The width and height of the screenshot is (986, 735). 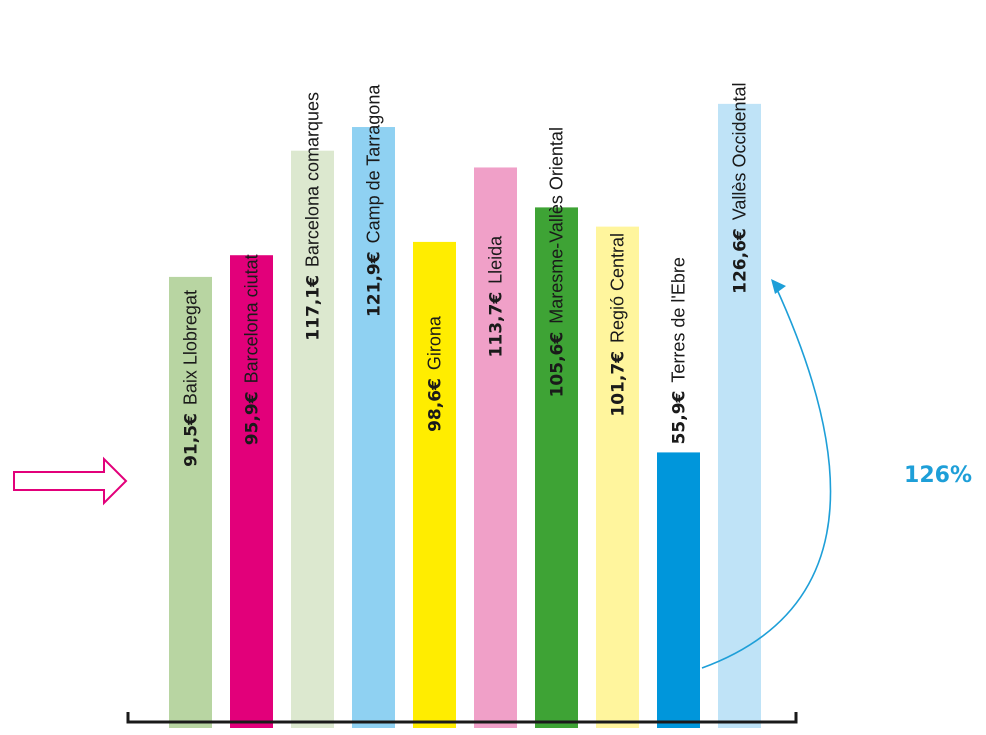 I want to click on category-label: Camp de Tarragona, so click(x=374, y=164).